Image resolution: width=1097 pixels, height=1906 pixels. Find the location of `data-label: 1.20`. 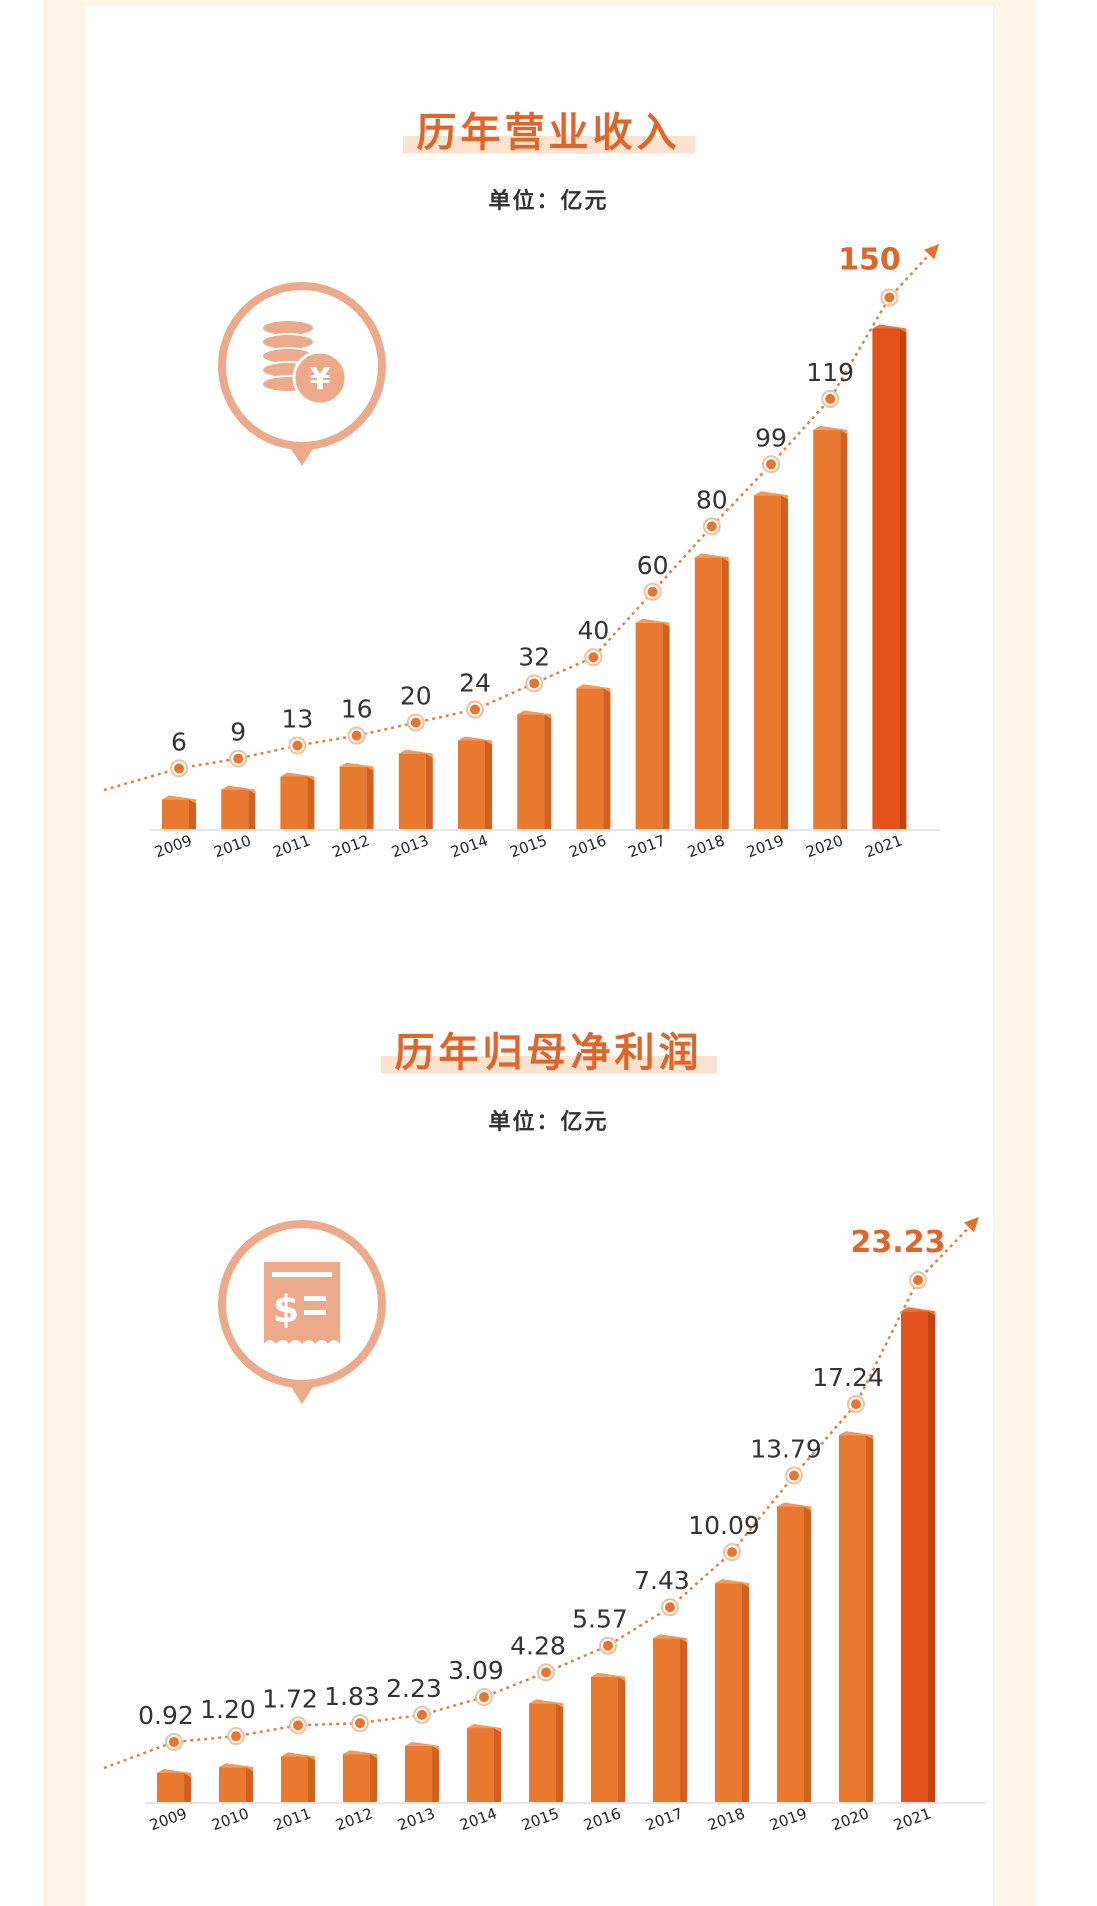

data-label: 1.20 is located at coordinates (228, 1709).